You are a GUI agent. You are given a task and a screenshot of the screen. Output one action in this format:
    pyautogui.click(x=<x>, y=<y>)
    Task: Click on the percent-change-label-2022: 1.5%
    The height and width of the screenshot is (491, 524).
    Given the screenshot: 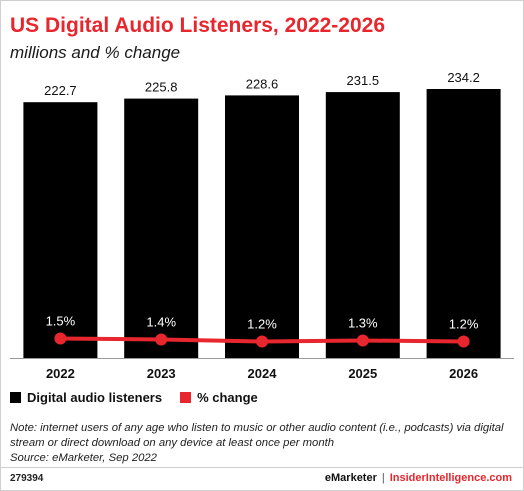 What is the action you would take?
    pyautogui.click(x=61, y=321)
    